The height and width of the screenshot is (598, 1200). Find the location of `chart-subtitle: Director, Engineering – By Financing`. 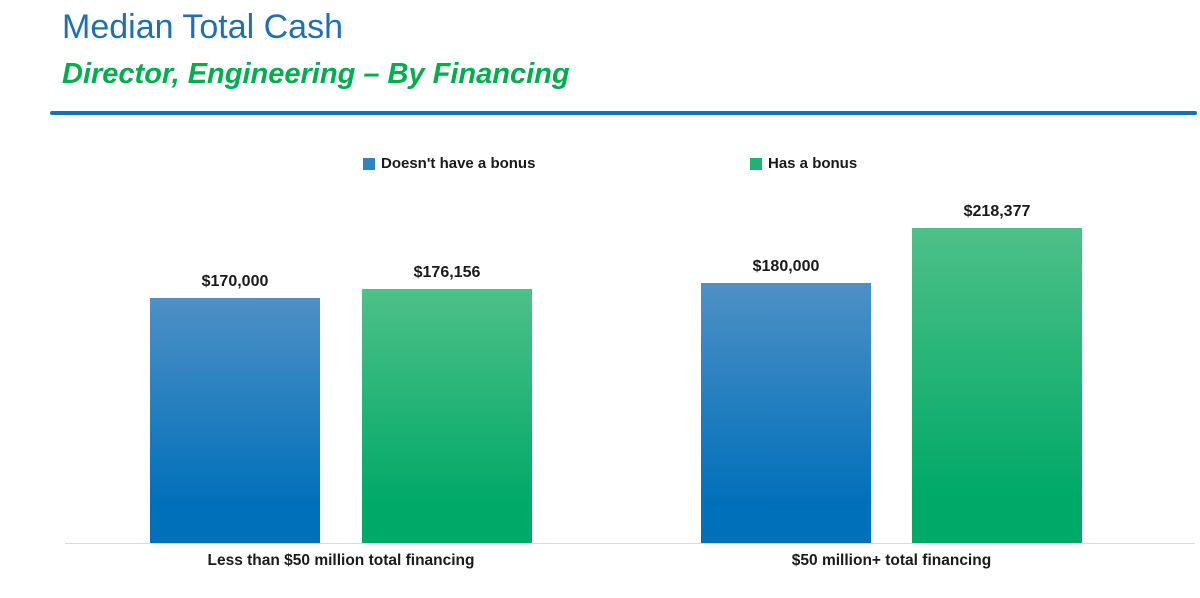

chart-subtitle: Director, Engineering – By Financing is located at coordinates (316, 74).